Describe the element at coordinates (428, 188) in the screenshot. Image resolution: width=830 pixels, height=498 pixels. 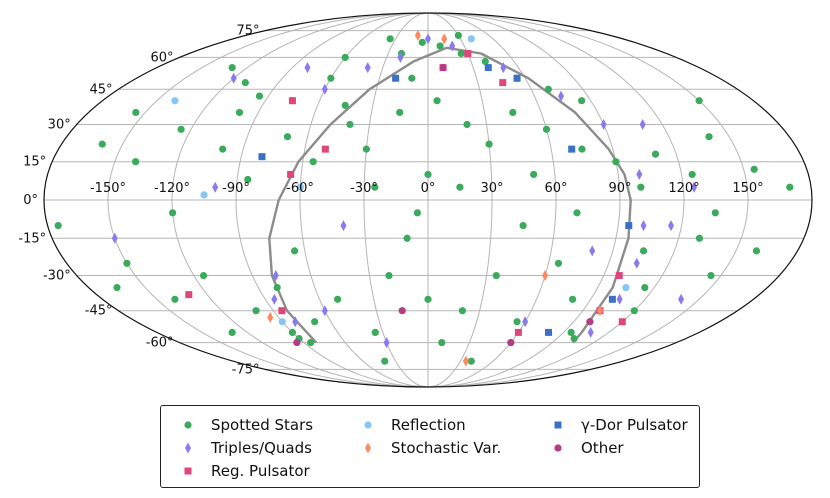
I see `lon-tick-label: 0°` at that location.